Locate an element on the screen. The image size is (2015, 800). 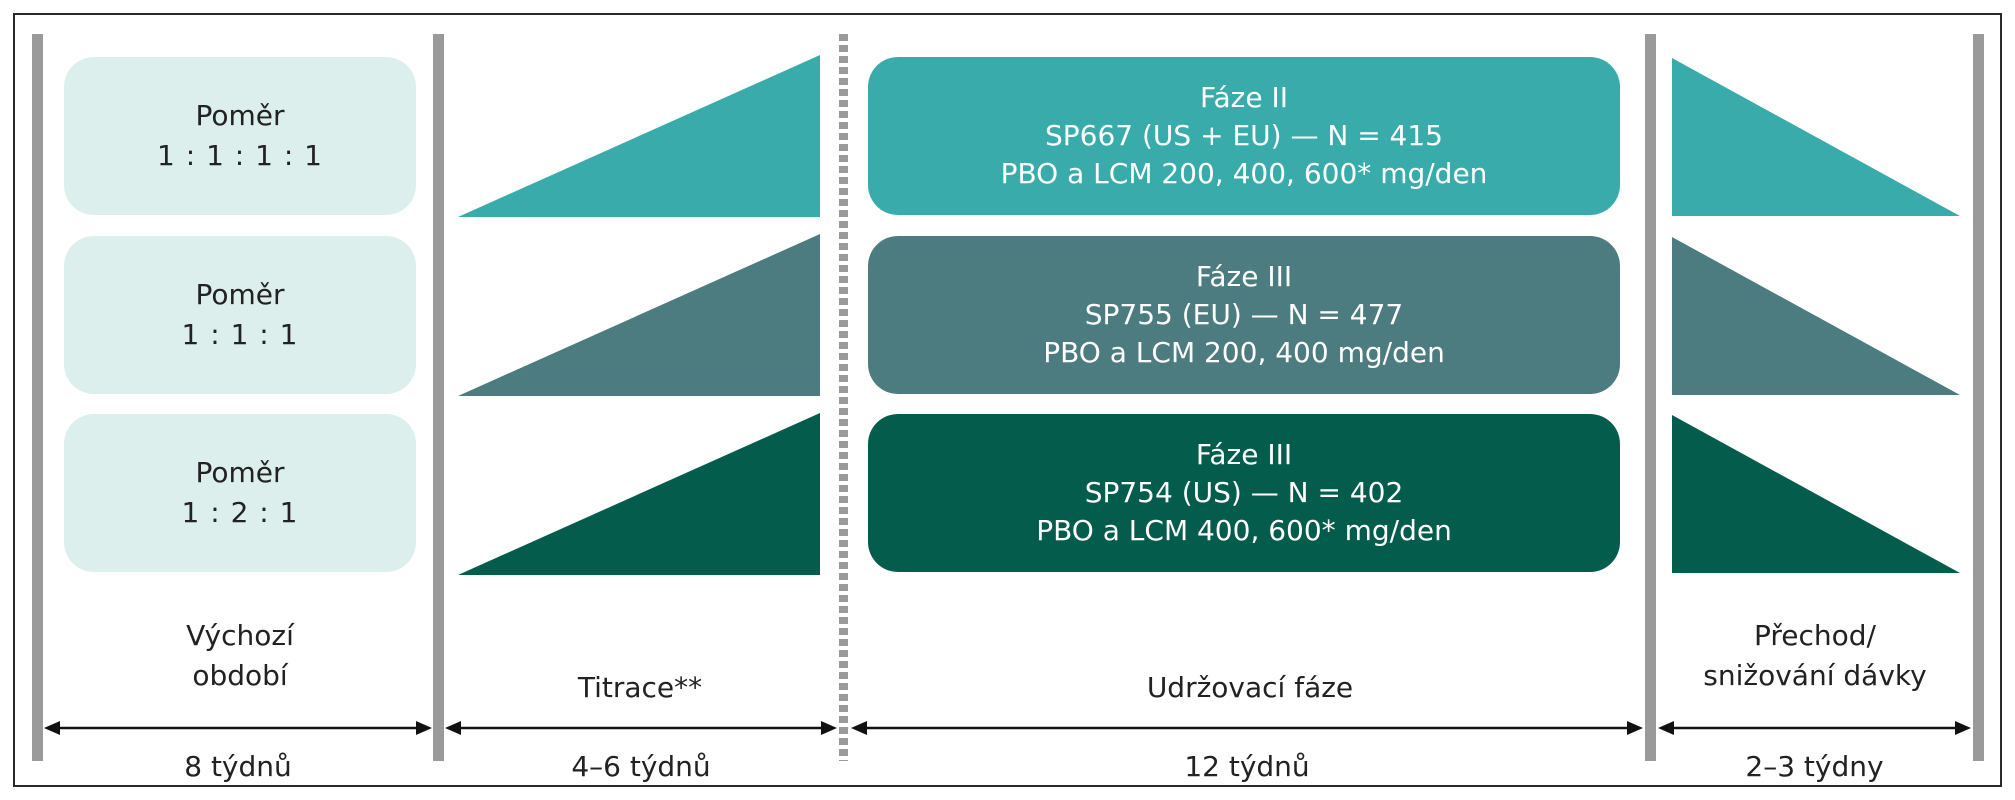
ratio-value: 1 : 1 : 1 is located at coordinates (240, 334).